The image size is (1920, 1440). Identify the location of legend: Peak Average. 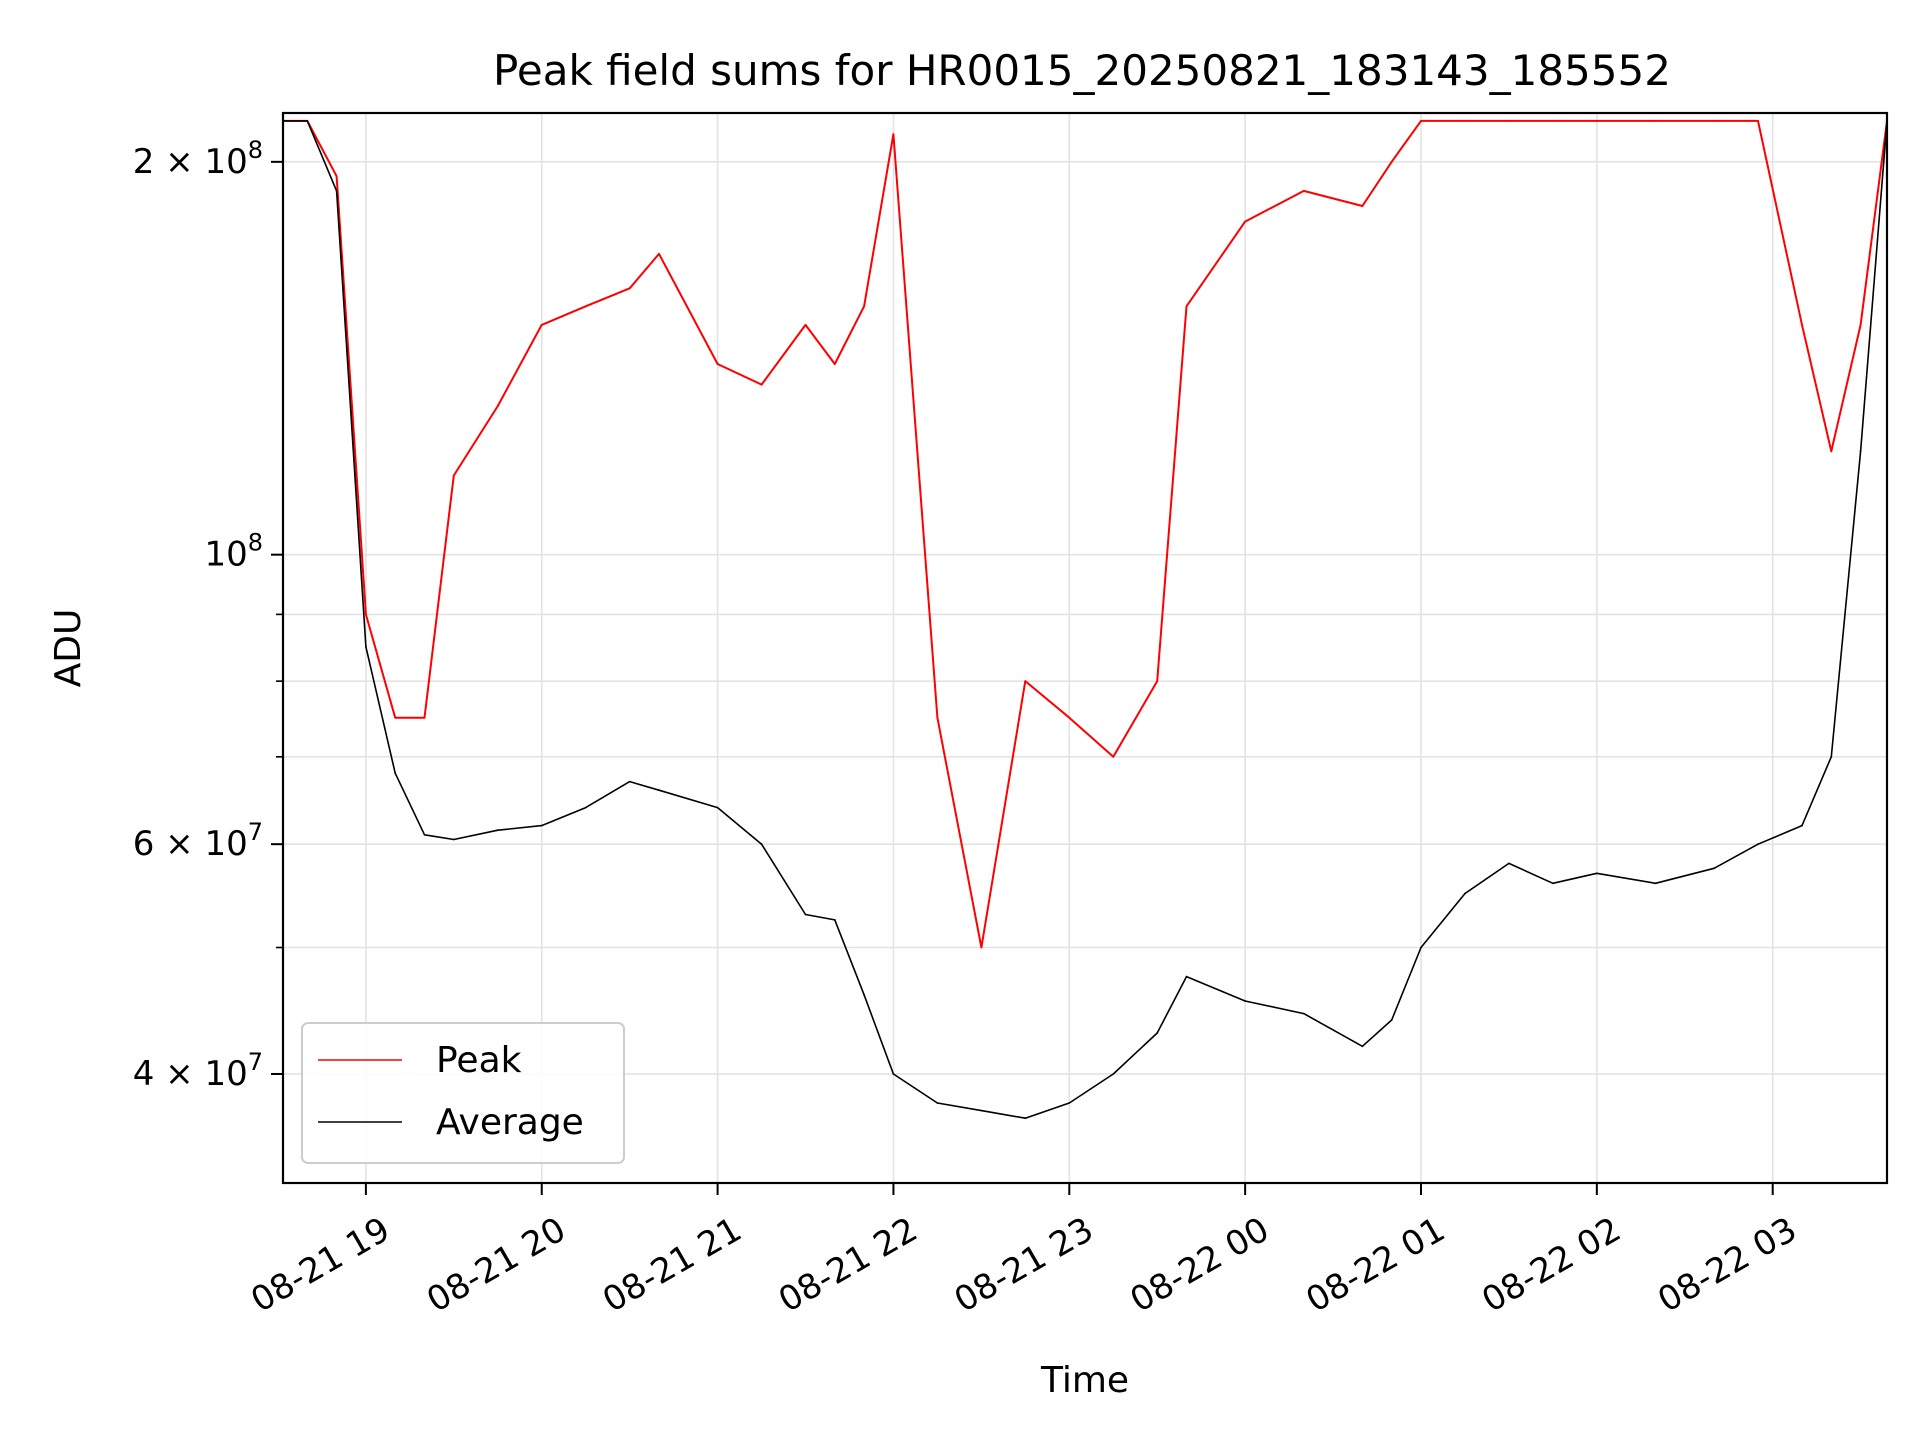
(463, 1093).